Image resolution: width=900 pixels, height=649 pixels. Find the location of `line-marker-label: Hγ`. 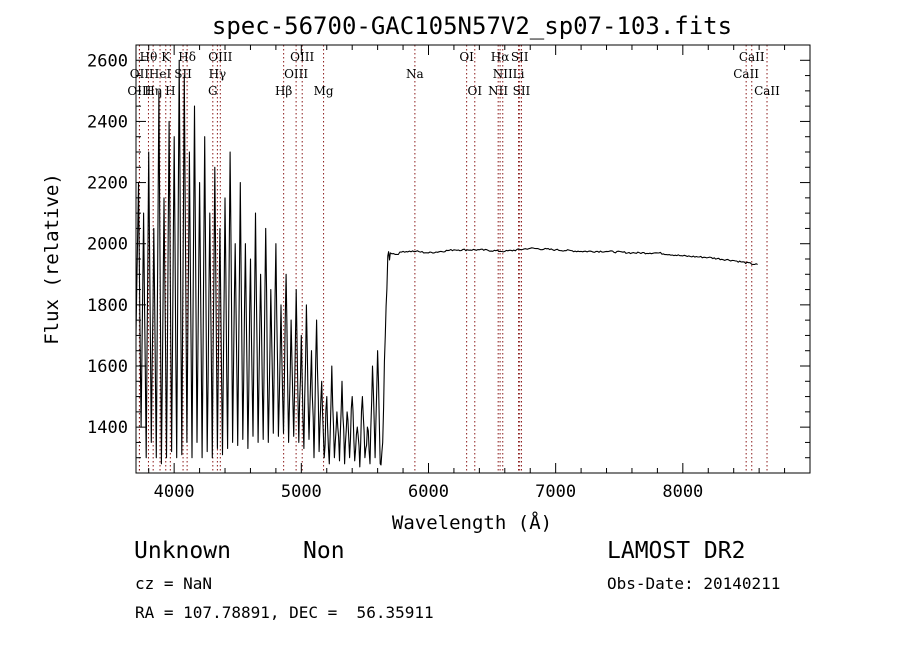

line-marker-label: Hγ is located at coordinates (218, 74).